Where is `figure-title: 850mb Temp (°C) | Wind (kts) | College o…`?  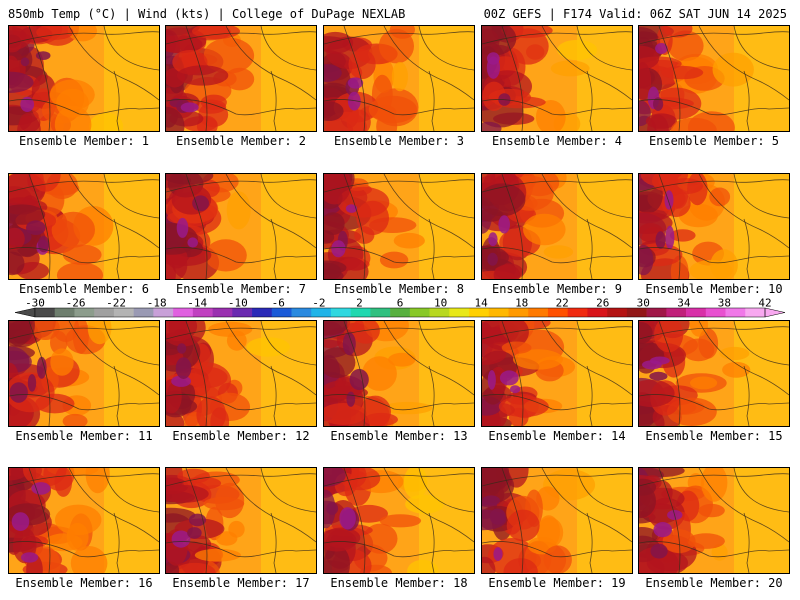 figure-title: 850mb Temp (°C) | Wind (kts) | College o… is located at coordinates (207, 14).